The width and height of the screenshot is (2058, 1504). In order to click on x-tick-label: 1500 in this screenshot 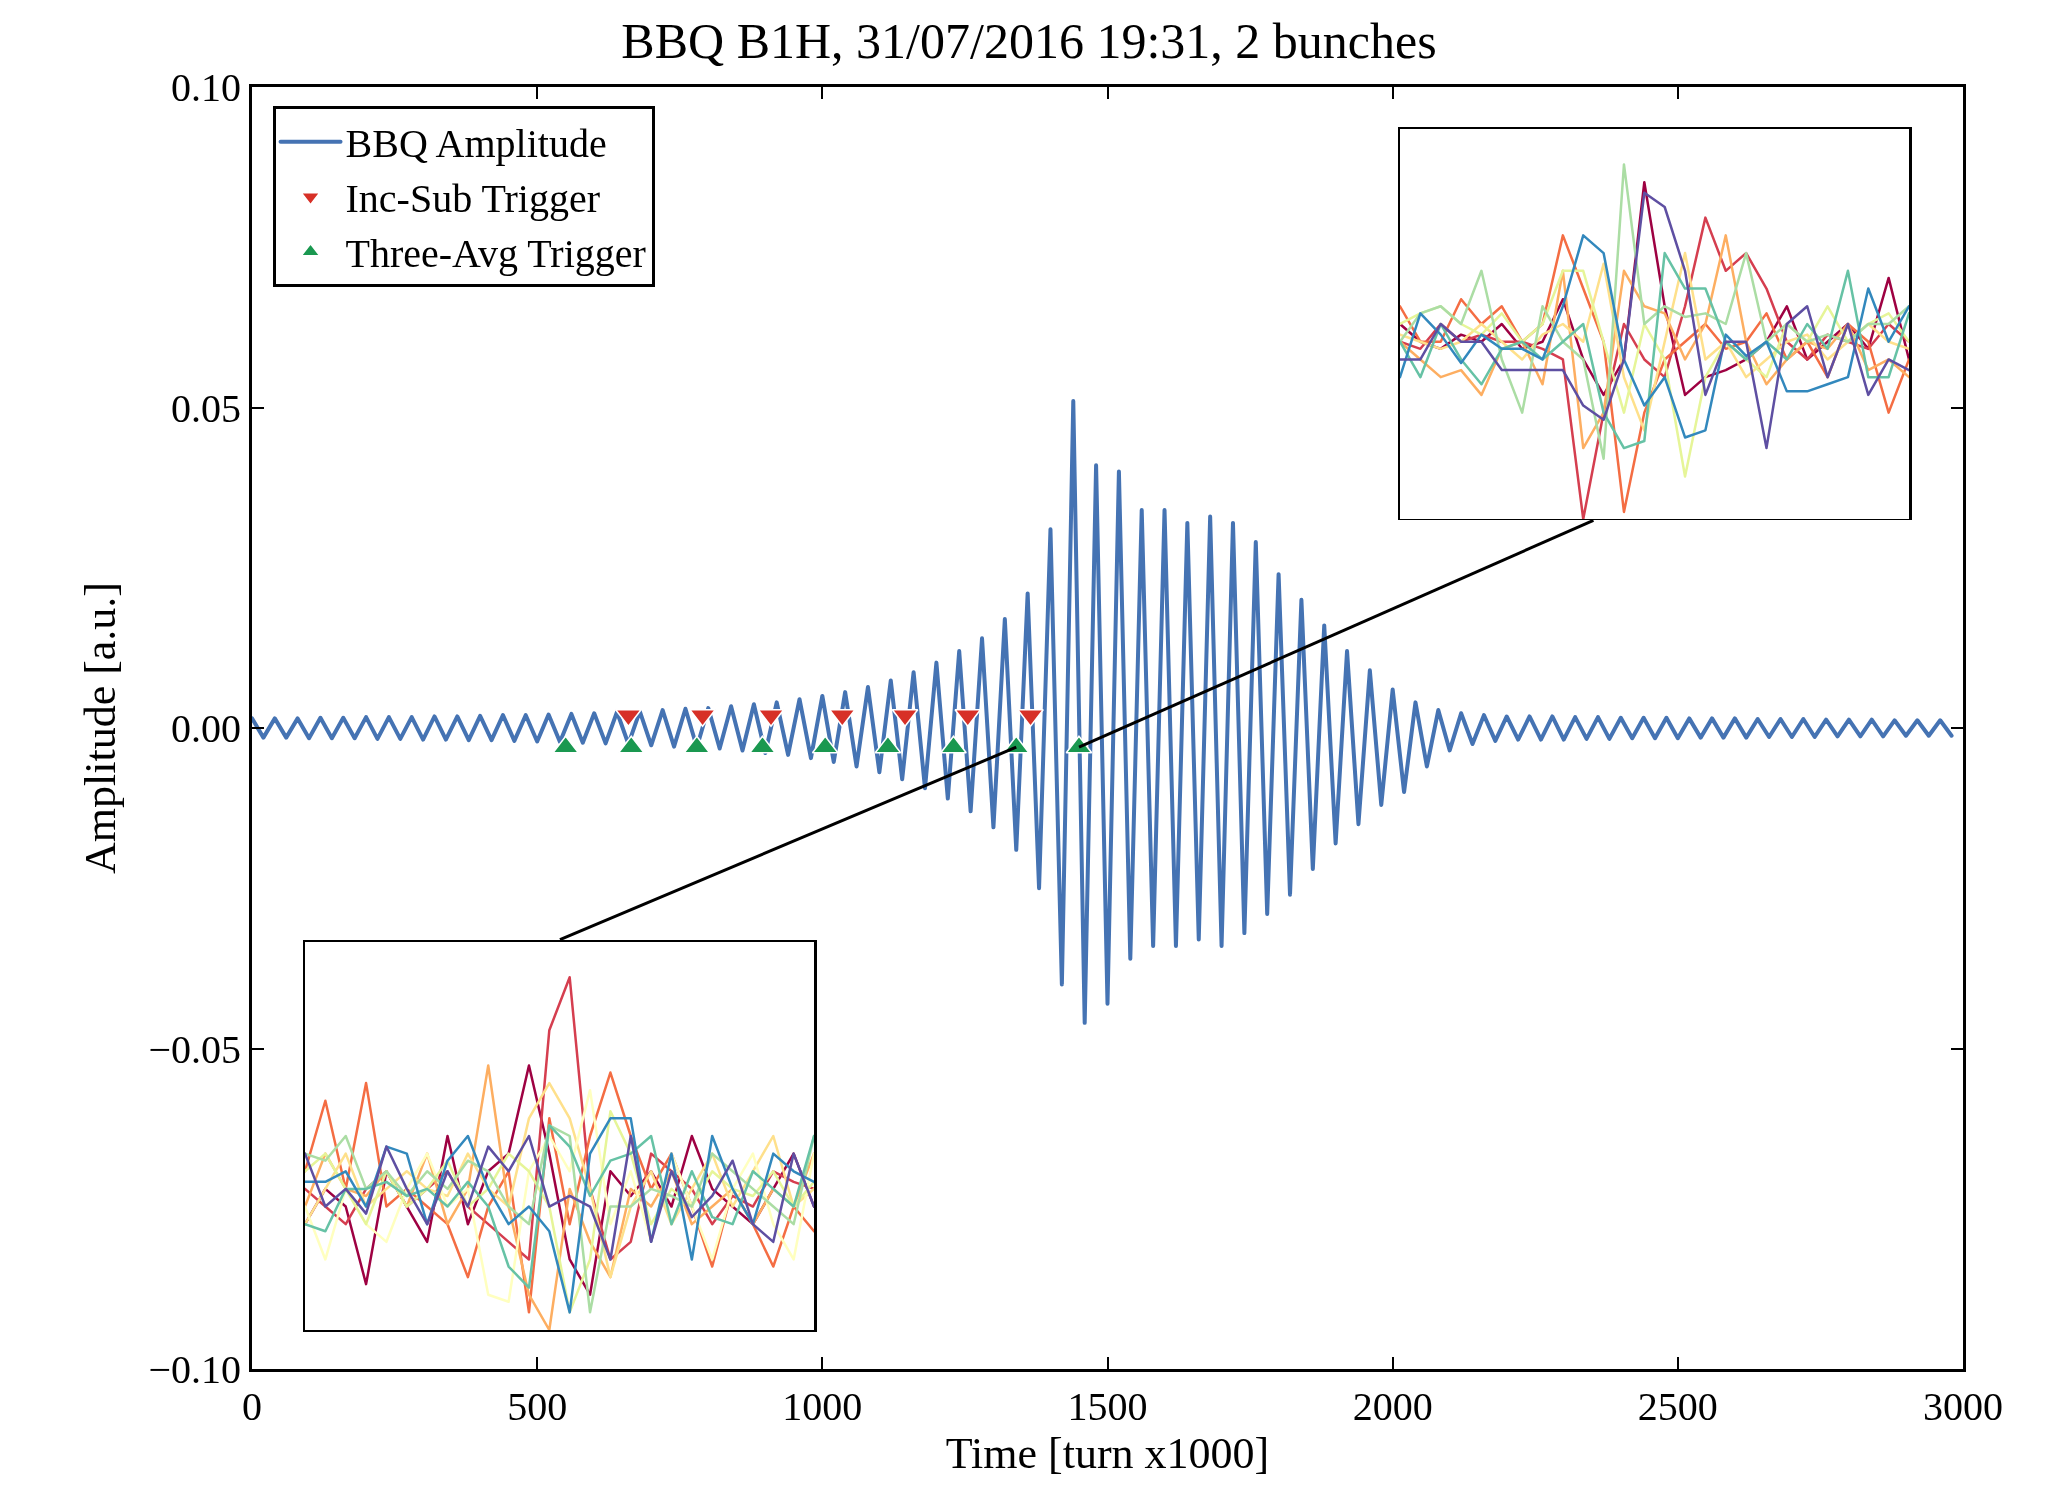, I will do `click(1107, 1406)`.